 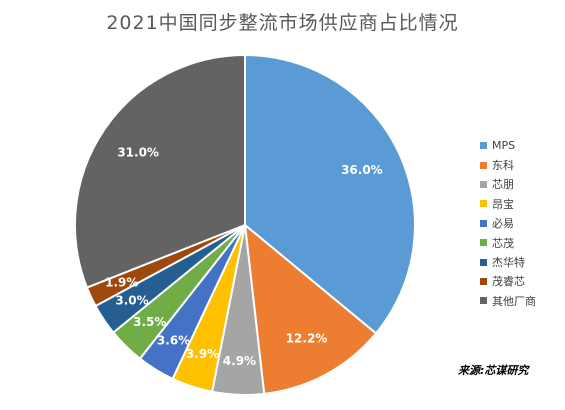 I want to click on legend-label: 必易, so click(x=503, y=224).